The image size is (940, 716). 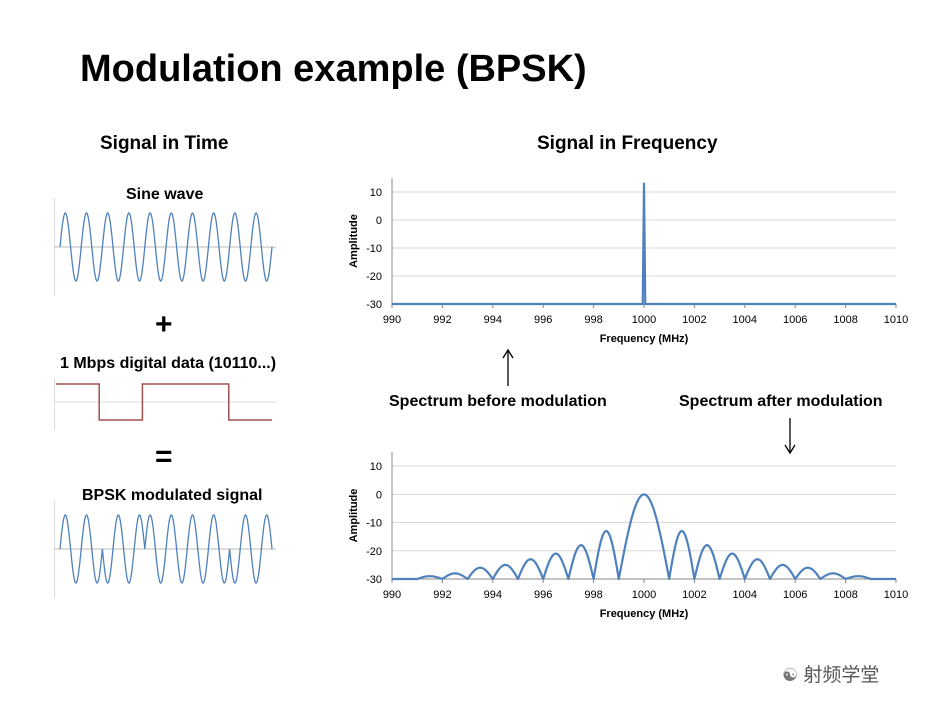 I want to click on spectrum-after-label: Spectrum after modulation, so click(x=781, y=401).